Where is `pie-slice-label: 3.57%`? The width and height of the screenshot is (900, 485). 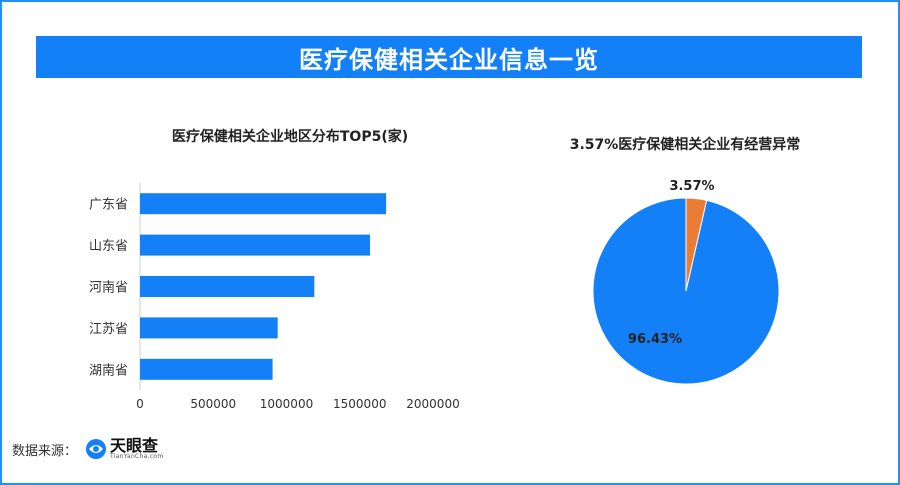 pie-slice-label: 3.57% is located at coordinates (691, 186).